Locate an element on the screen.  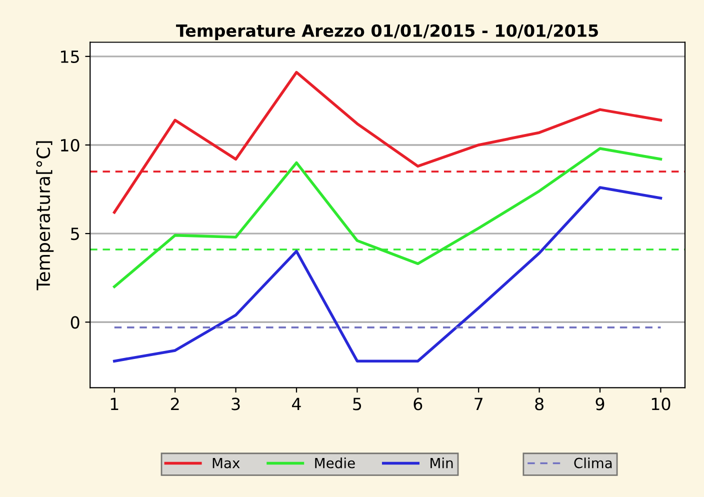
x-tick-label: 10 is located at coordinates (661, 404).